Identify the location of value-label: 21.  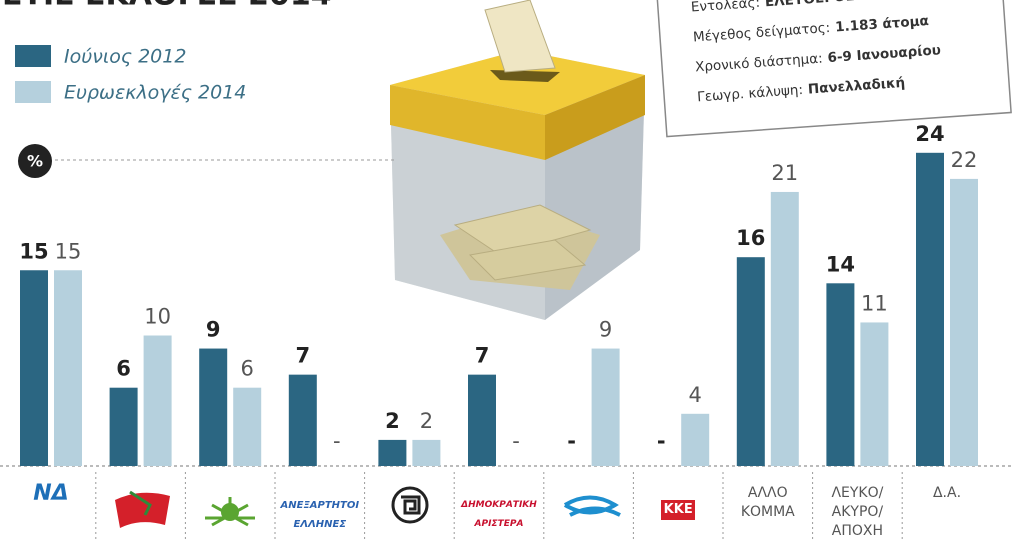
(784, 173).